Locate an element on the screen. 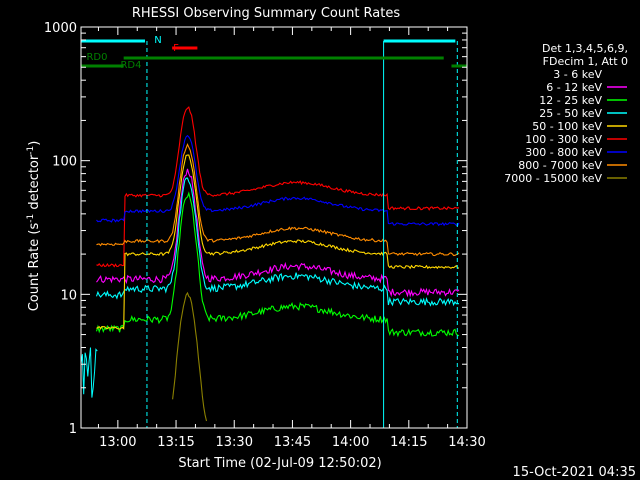 The height and width of the screenshot is (480, 640). legend-entry-label: 7000 - 15000 keV is located at coordinates (553, 178).